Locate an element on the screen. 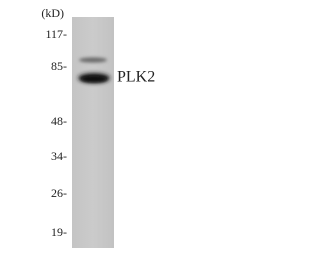 The height and width of the screenshot is (264, 320). gel-lane is located at coordinates (93, 132).